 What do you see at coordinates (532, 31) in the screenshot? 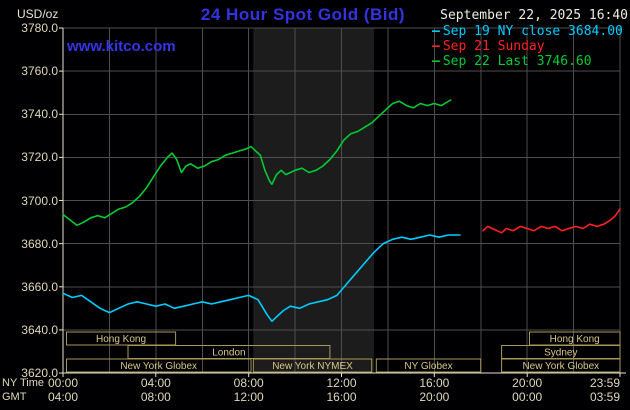
I see `legend-label: Sep 19 NY close 3684.00` at bounding box center [532, 31].